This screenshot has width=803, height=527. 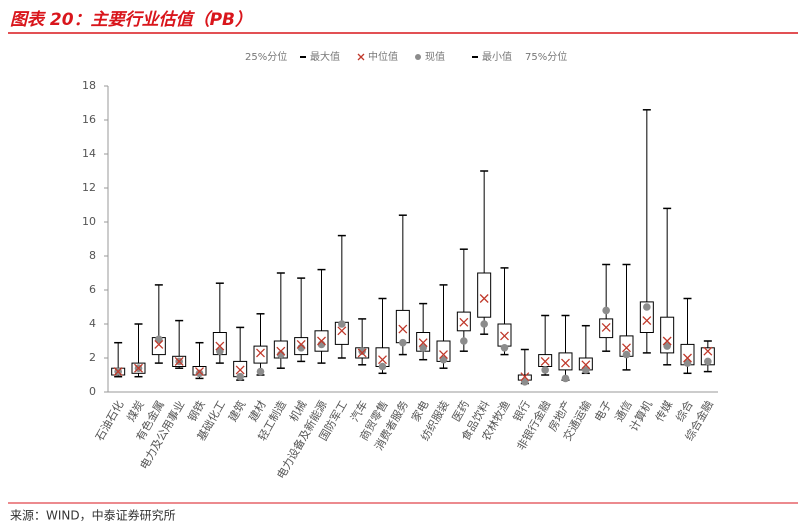 What do you see at coordinates (497, 56) in the screenshot?
I see `legend-label: 最小值` at bounding box center [497, 56].